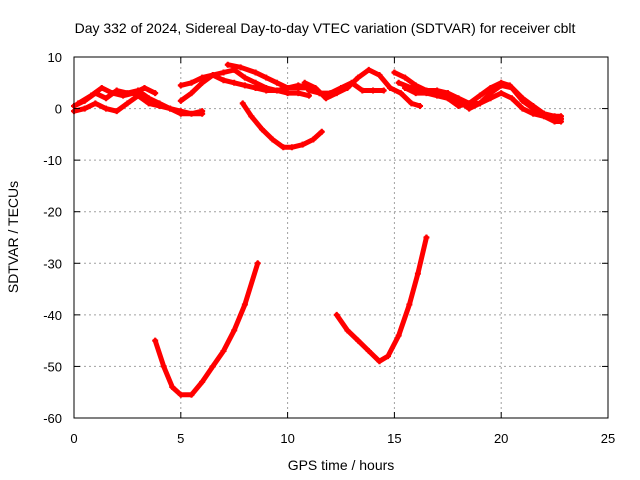 The width and height of the screenshot is (640, 480). What do you see at coordinates (58, 109) in the screenshot?
I see `y-tick-label: 0` at bounding box center [58, 109].